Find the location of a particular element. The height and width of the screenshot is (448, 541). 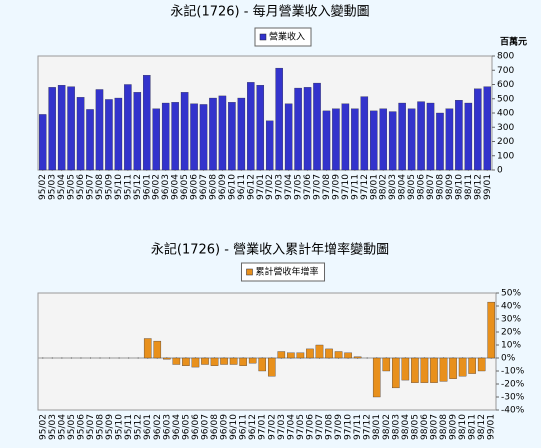

x-tick-label: 98/06 is located at coordinates (422, 187).